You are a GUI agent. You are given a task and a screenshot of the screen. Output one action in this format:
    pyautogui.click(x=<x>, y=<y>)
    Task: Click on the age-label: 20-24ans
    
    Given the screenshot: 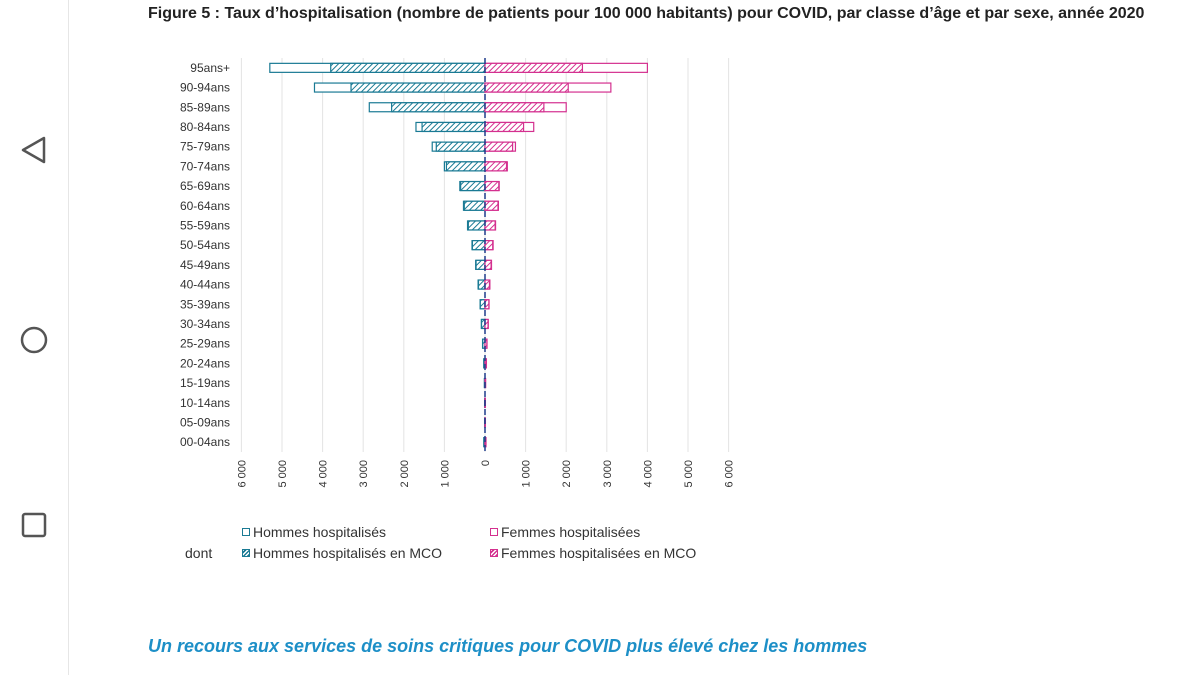 What is the action you would take?
    pyautogui.click(x=205, y=363)
    